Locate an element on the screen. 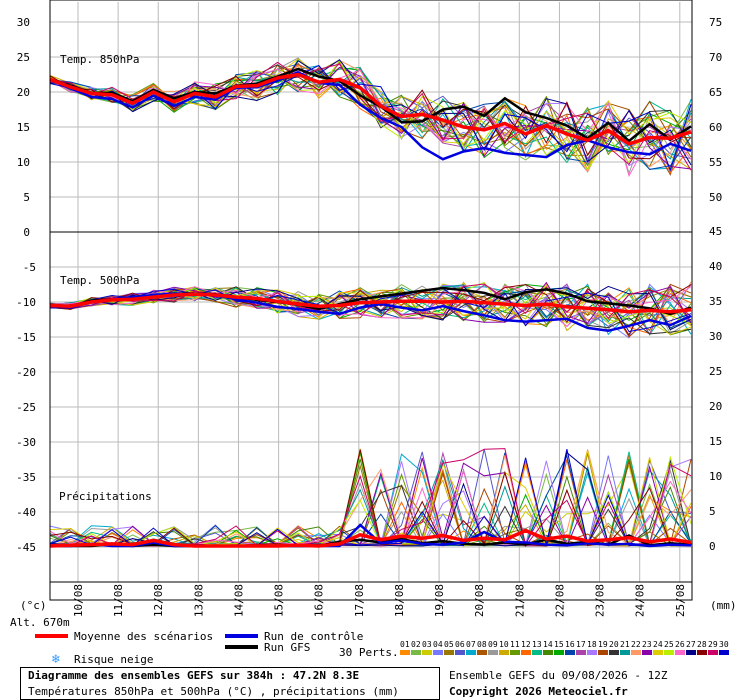  gfs-line-precip is located at coordinates (371, 541).